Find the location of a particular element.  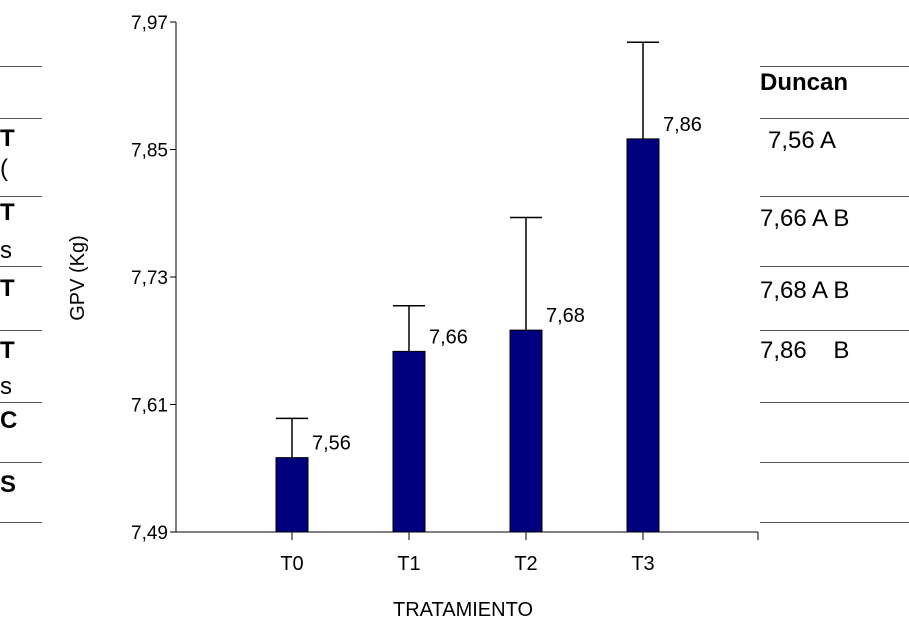

x-axis-ticks: T0 T1 T2 T3 is located at coordinates (519, 553).